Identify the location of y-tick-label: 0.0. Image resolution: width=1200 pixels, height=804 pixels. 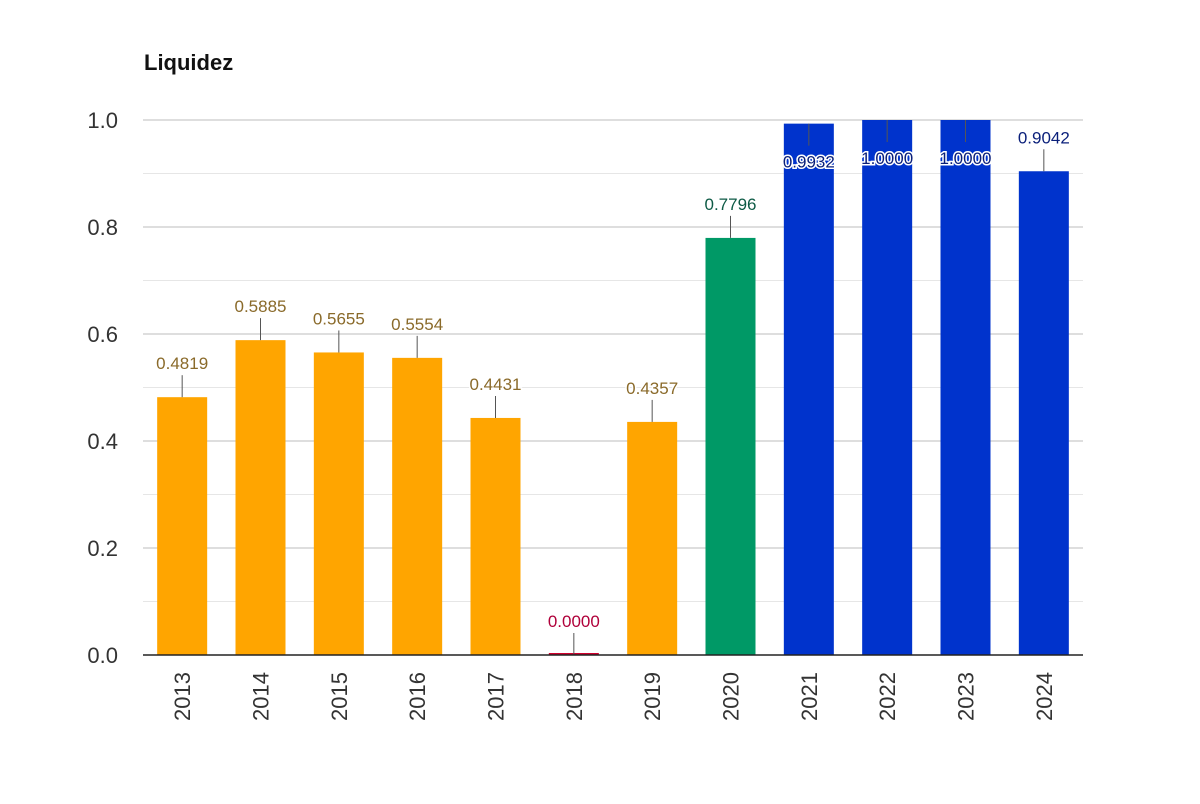
(102, 655).